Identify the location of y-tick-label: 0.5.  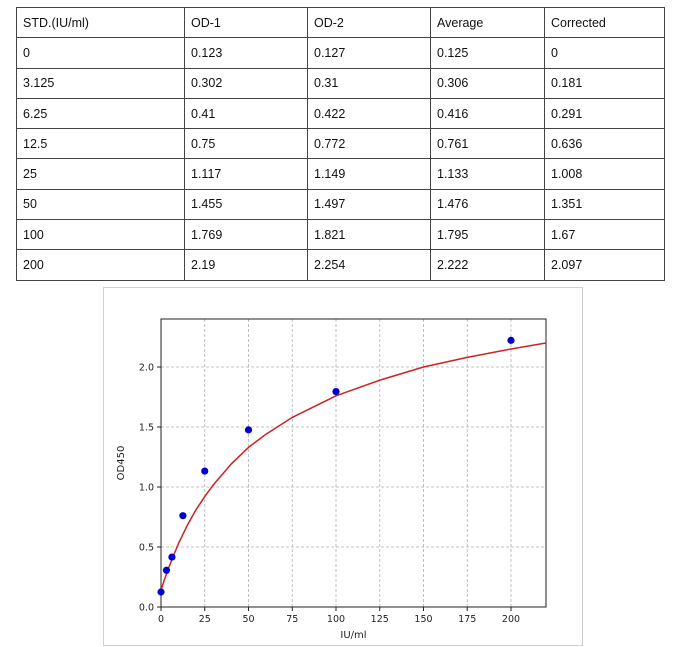
(146, 548).